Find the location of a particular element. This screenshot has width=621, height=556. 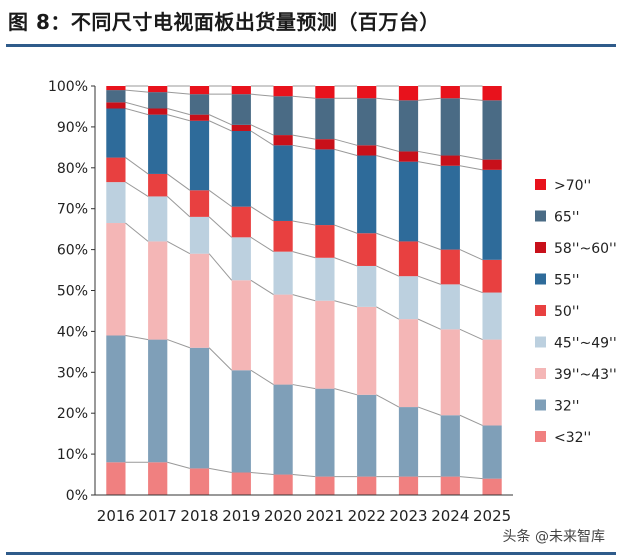

legend-label: 50'' is located at coordinates (567, 312).